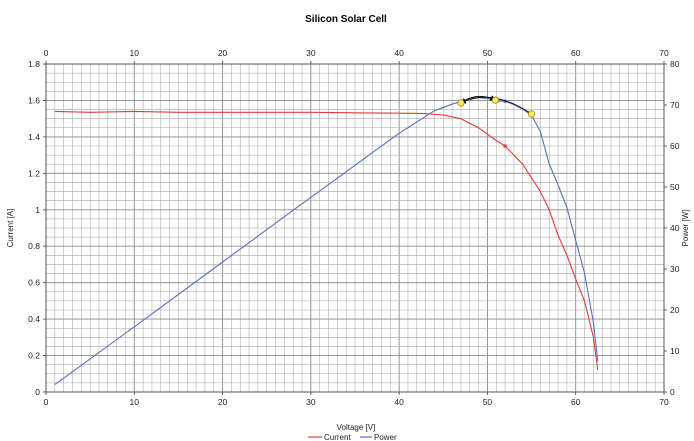 Image resolution: width=694 pixels, height=441 pixels. Describe the element at coordinates (576, 53) in the screenshot. I see `x-tick-label-top: 60` at that location.